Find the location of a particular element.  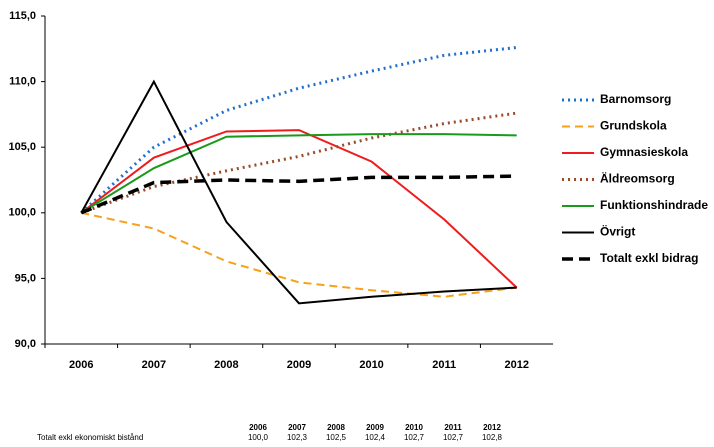

table-row-label: Totalt exkl ekonomiskt bistånd is located at coordinates (90, 437).